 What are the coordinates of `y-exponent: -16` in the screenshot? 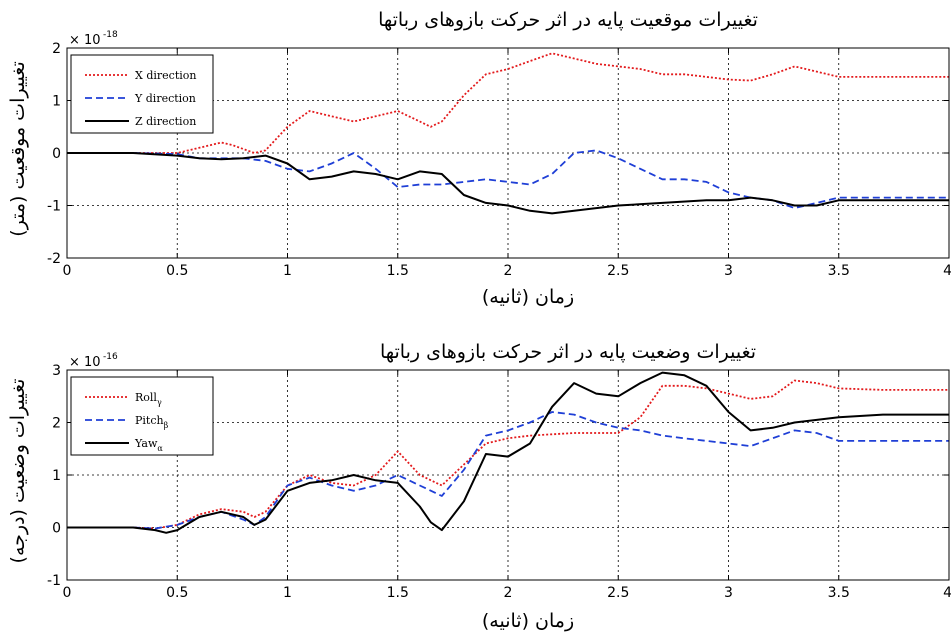 It's located at (110, 357).